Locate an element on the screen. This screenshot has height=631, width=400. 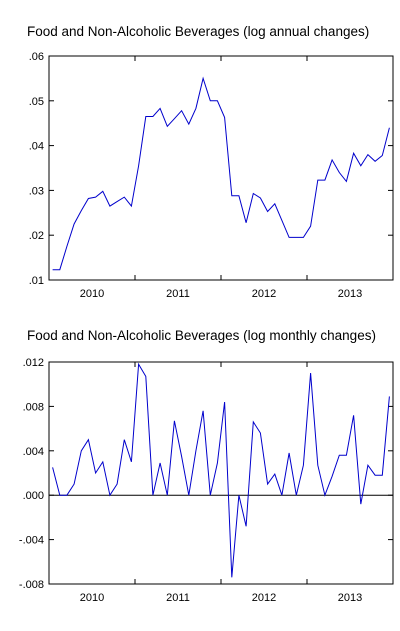
y-tick-label: .02 is located at coordinates (36, 236).